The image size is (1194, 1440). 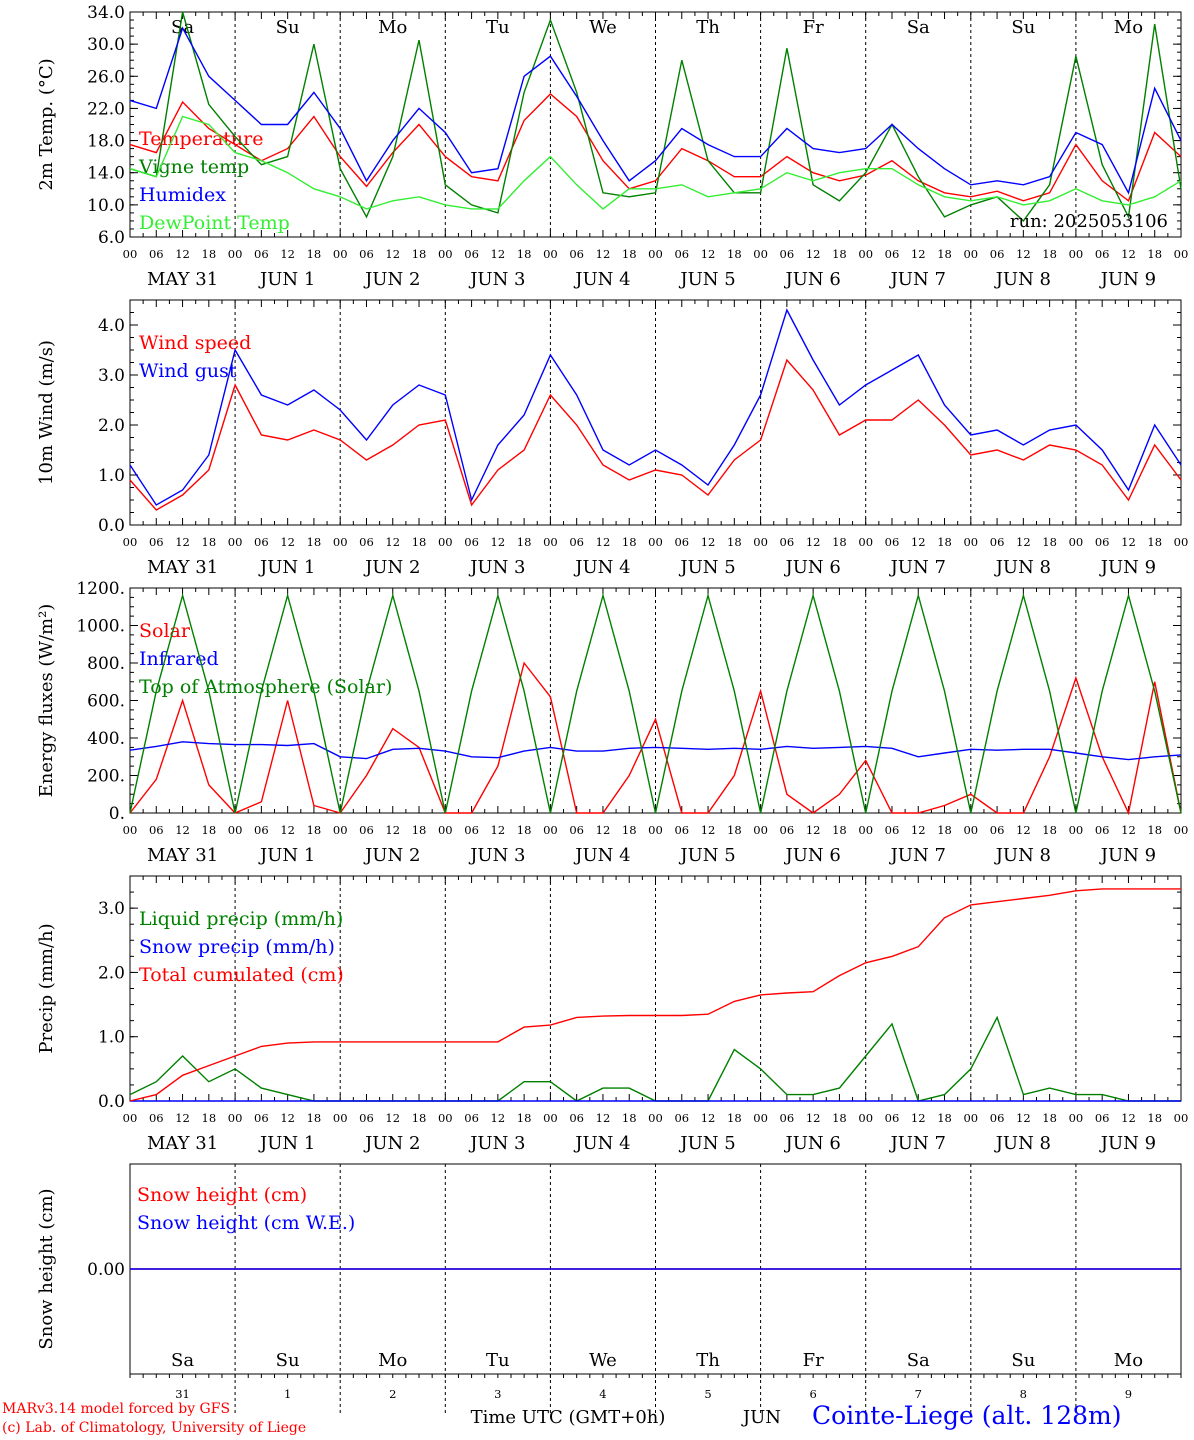 I want to click on y-tick-label: 400., so click(x=106, y=739).